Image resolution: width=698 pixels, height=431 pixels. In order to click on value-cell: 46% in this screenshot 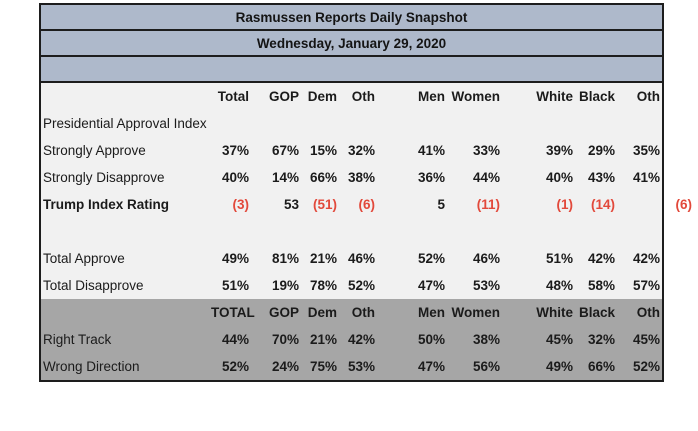, I will do `click(358, 258)`.